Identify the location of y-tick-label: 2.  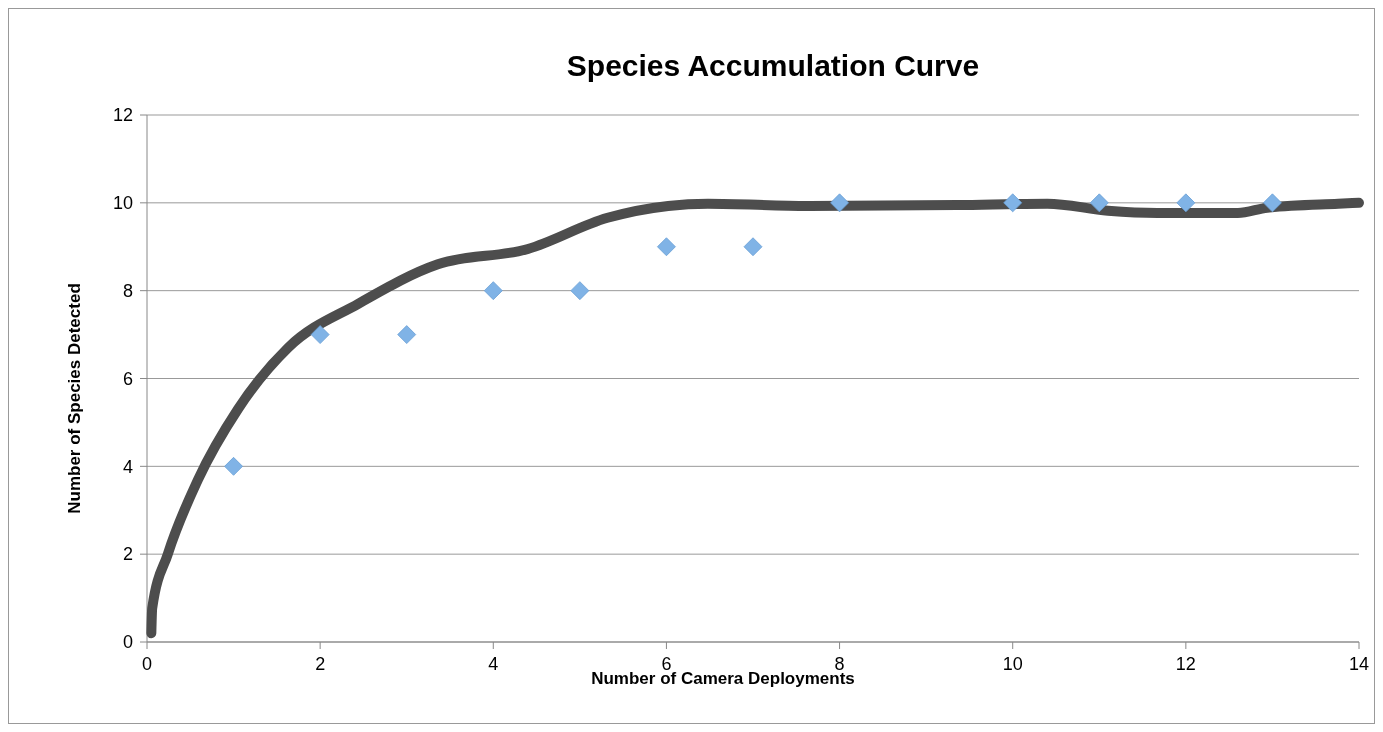
(127, 554).